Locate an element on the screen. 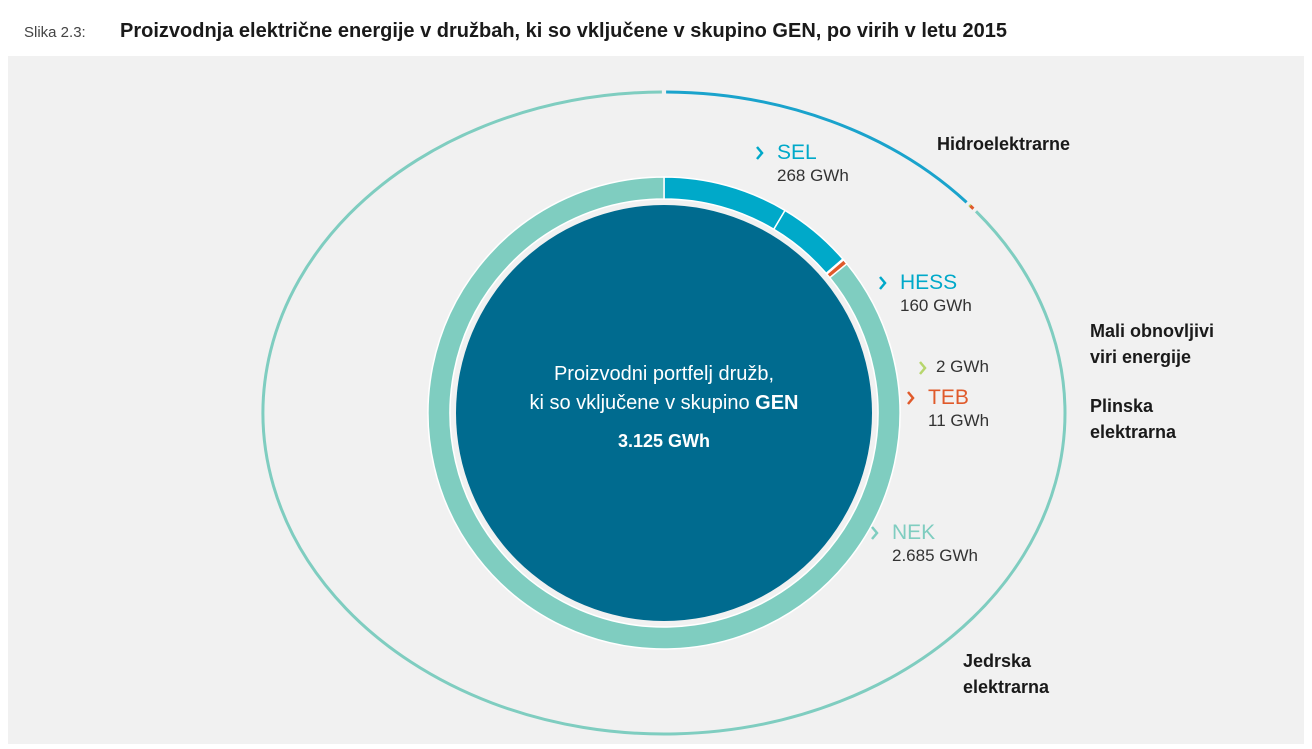 Image resolution: width=1312 pixels, height=749 pixels. group-label: Hidroelektrarne is located at coordinates (1004, 144).